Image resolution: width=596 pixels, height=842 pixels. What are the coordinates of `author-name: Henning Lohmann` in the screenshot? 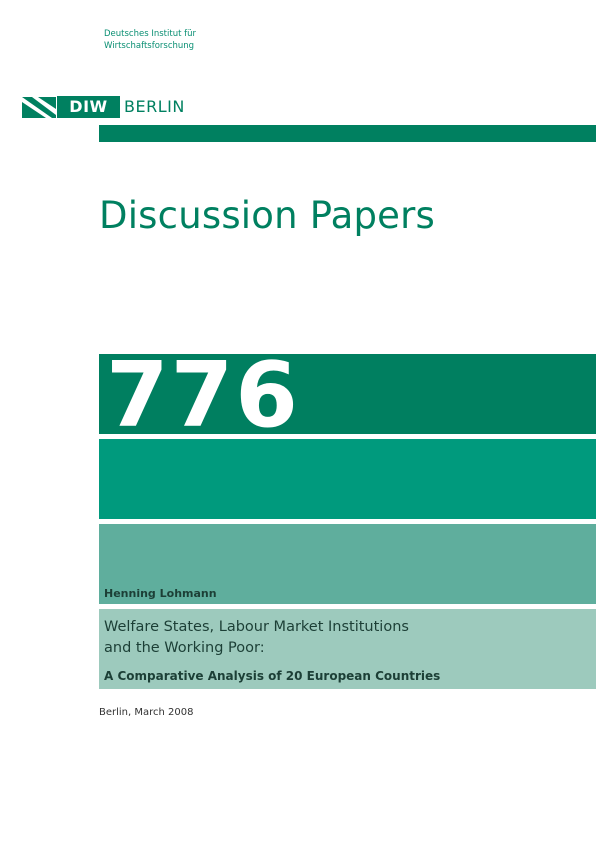 It's located at (160, 593).